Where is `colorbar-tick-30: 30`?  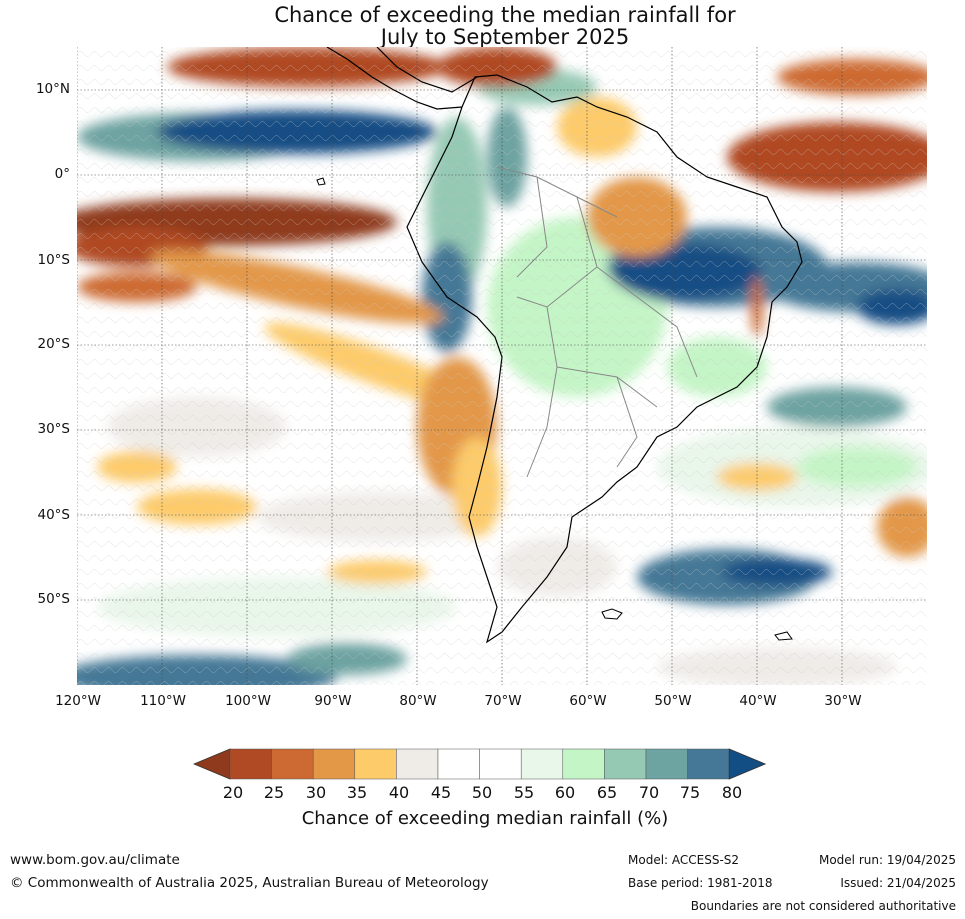
colorbar-tick-30: 30 is located at coordinates (316, 792).